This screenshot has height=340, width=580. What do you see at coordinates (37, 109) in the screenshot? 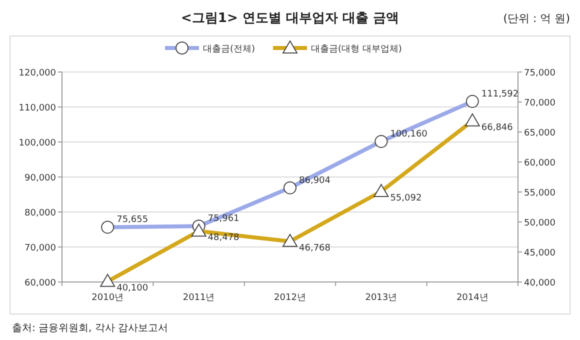
I see `y-tick-label: 110,000` at bounding box center [37, 109].